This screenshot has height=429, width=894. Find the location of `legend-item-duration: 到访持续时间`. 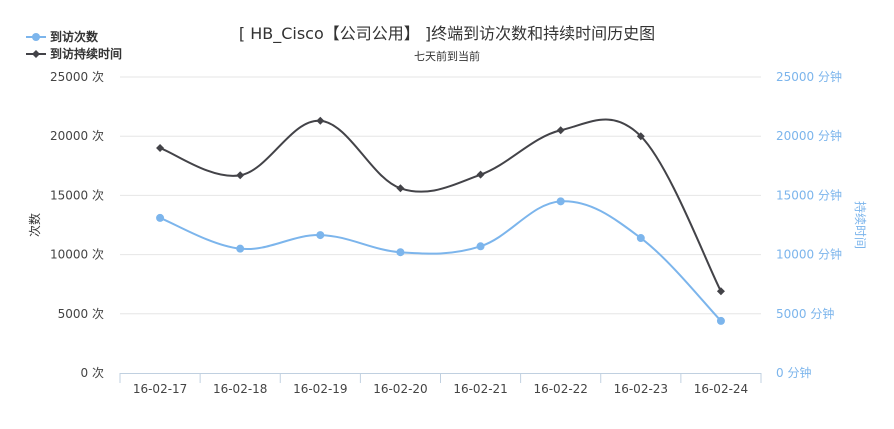

legend-item-duration: 到访持续时间 is located at coordinates (74, 53).